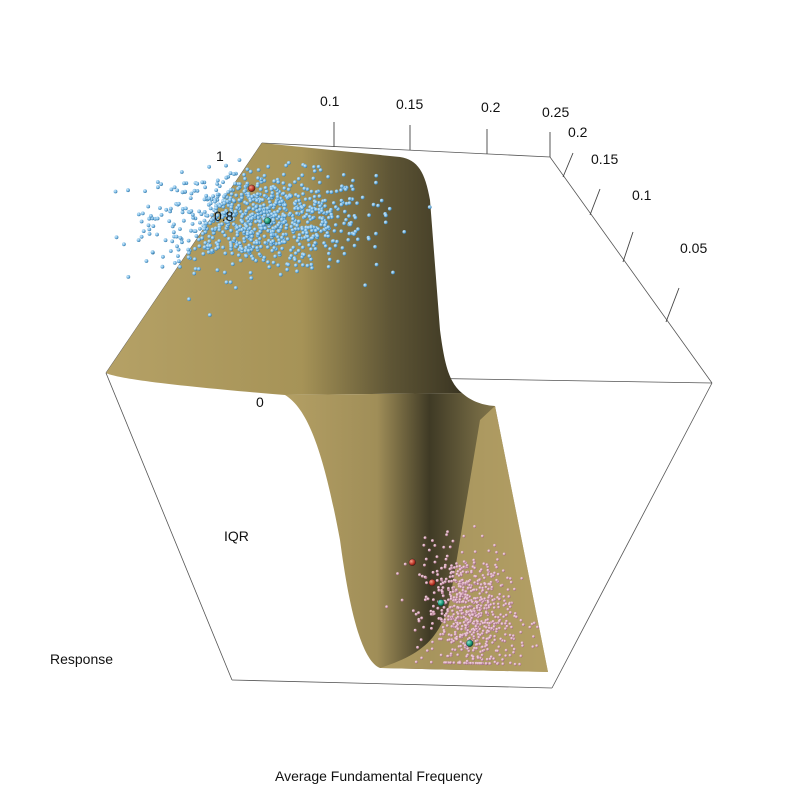  Describe the element at coordinates (220, 156) in the screenshot. I see `z-tick-label-1: 1` at that location.